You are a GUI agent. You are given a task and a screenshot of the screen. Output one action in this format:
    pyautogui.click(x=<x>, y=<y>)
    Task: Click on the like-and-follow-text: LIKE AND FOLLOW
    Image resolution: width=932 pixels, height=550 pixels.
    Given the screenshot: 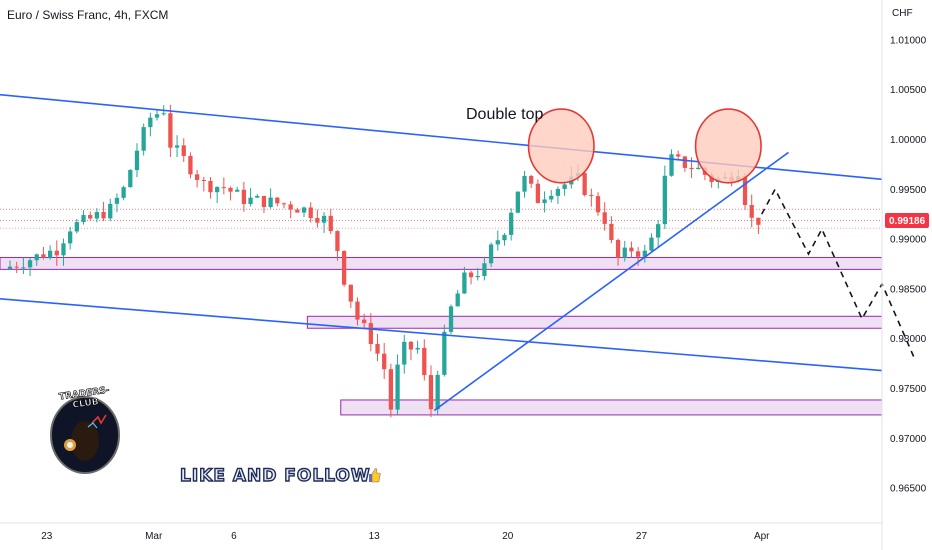 What is the action you would take?
    pyautogui.click(x=275, y=475)
    